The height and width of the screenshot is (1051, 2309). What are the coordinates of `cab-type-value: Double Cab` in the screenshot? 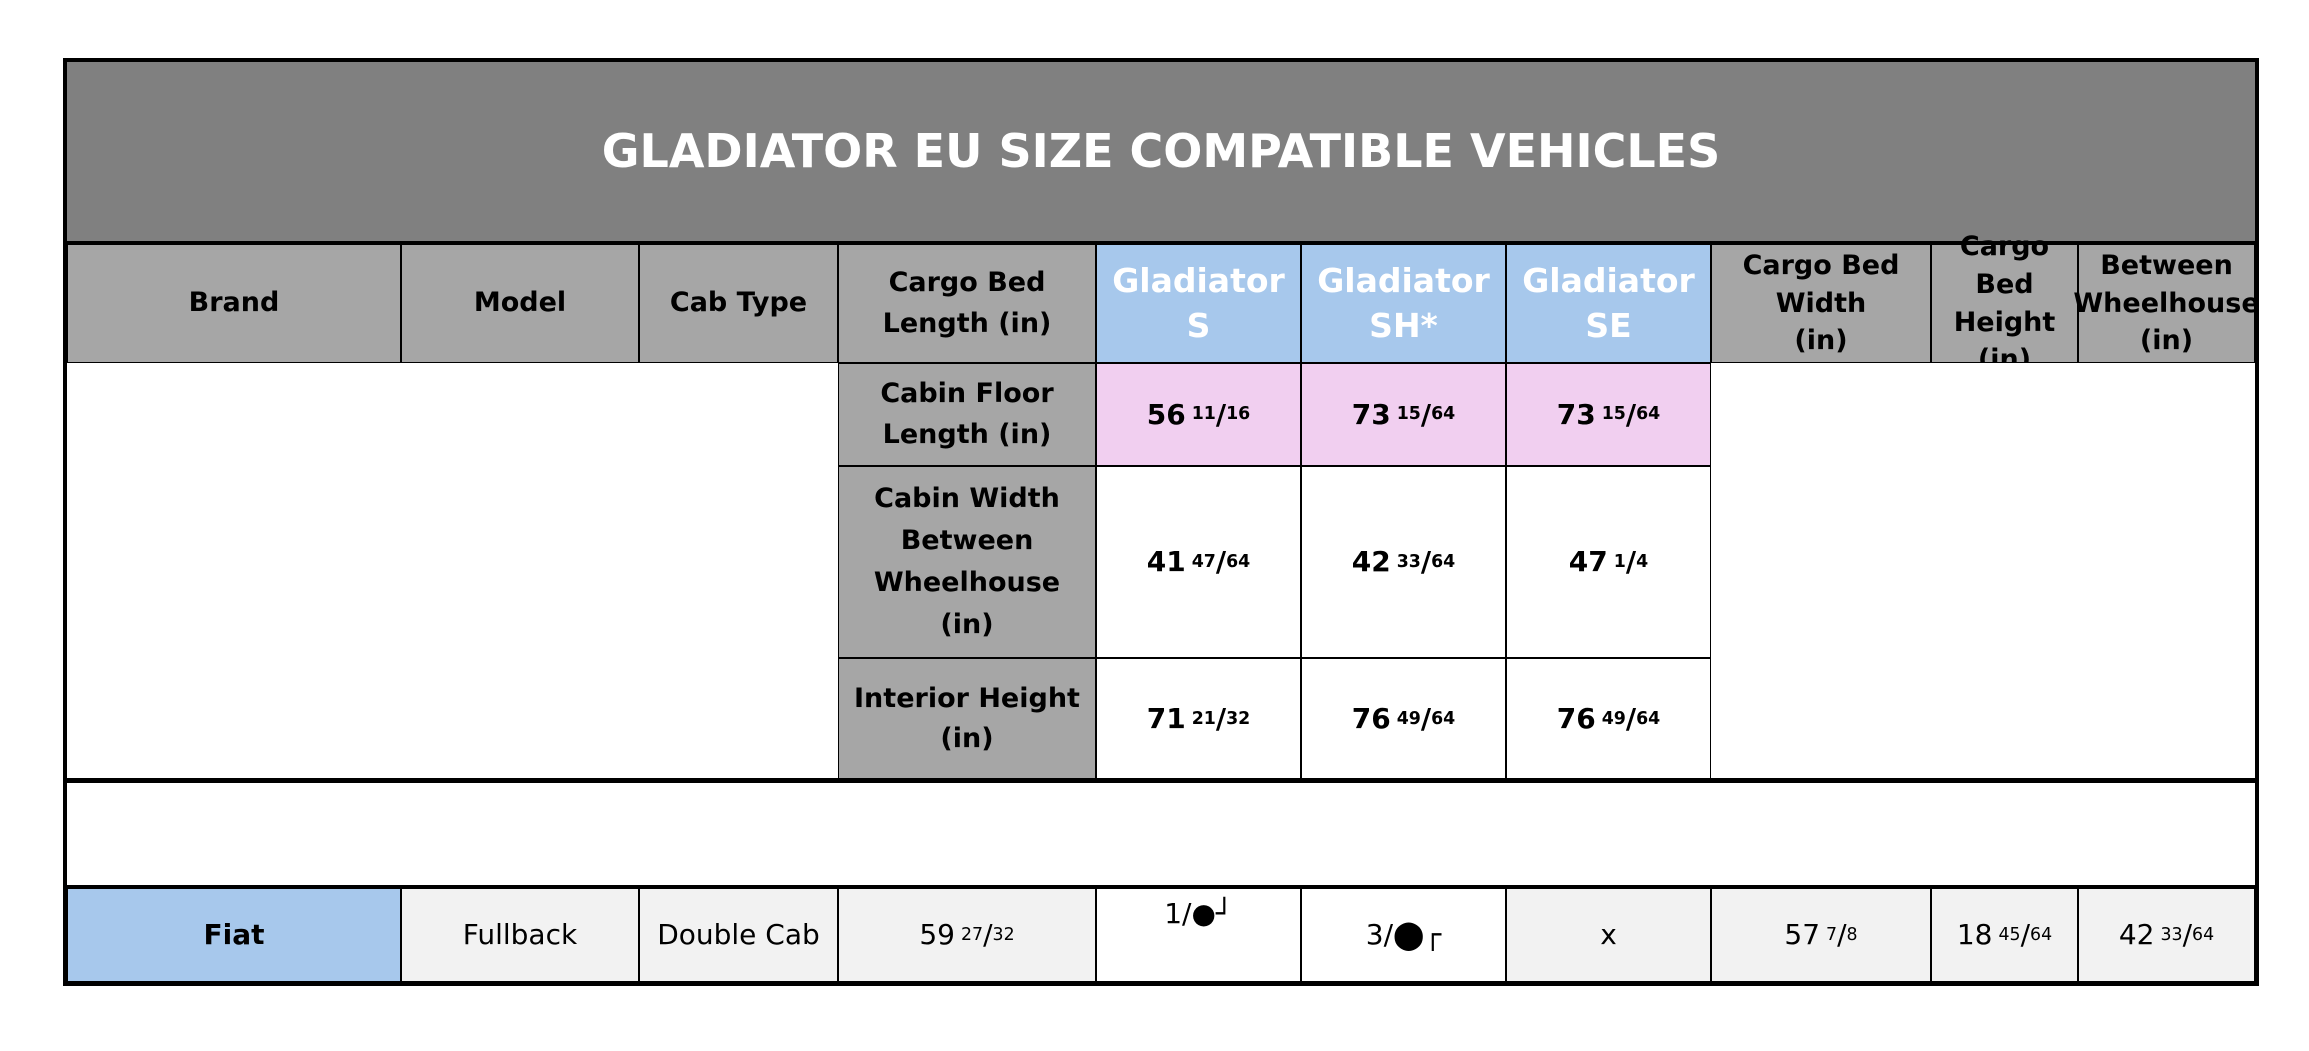 It's located at (738, 934).